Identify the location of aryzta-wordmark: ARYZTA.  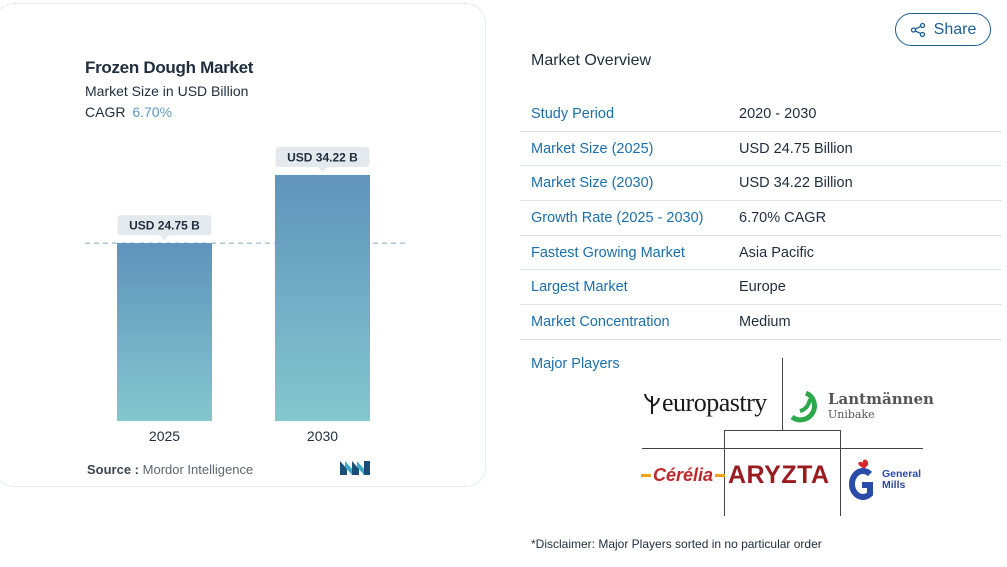
(779, 474).